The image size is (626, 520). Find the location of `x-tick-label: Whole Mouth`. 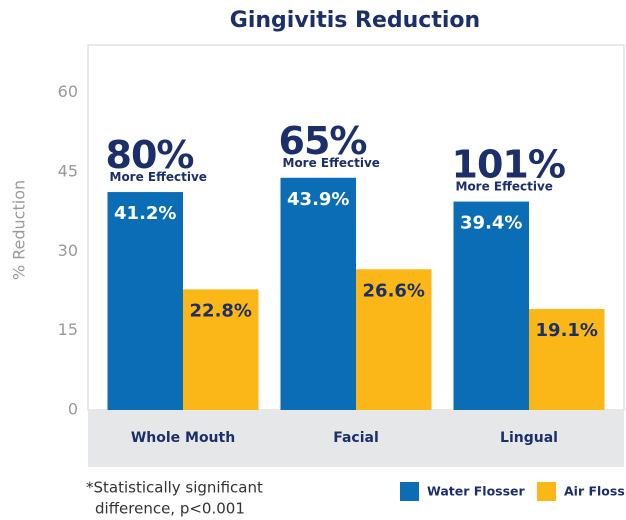

x-tick-label: Whole Mouth is located at coordinates (183, 438).